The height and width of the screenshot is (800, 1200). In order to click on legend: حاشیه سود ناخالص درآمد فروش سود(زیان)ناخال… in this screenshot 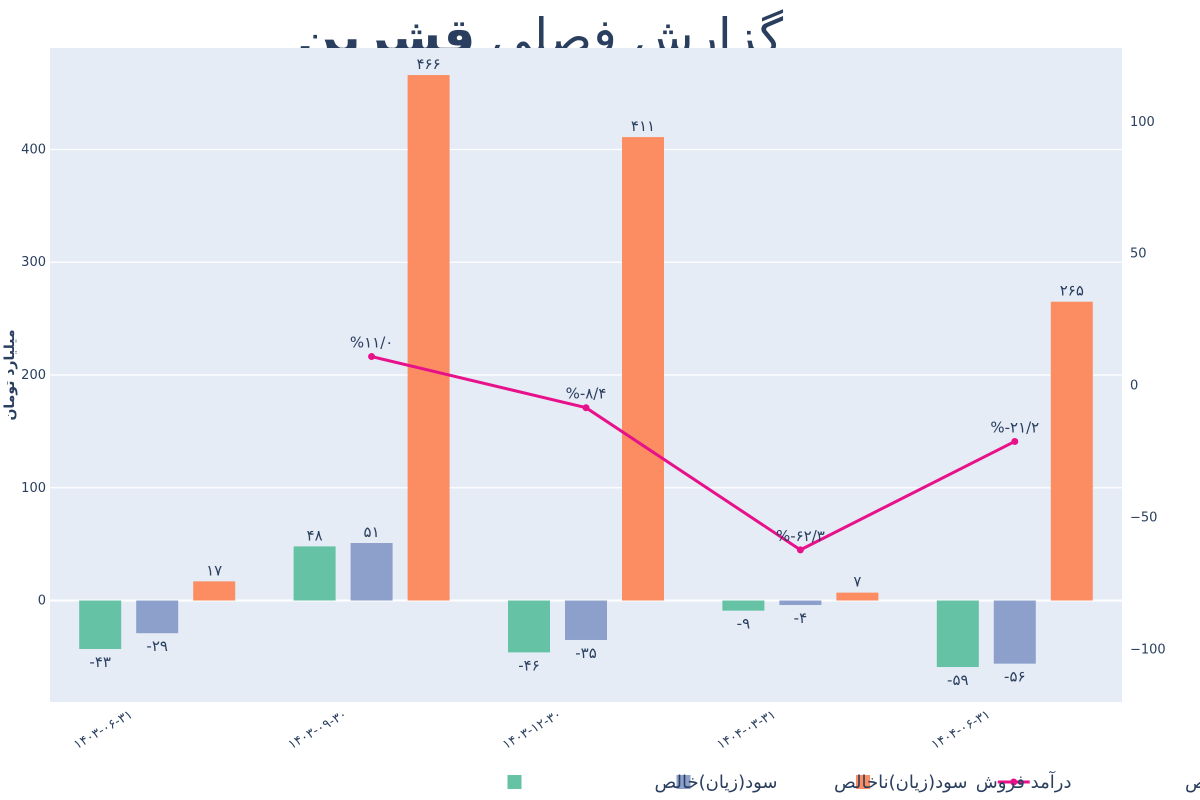, I will do `click(853, 781)`.